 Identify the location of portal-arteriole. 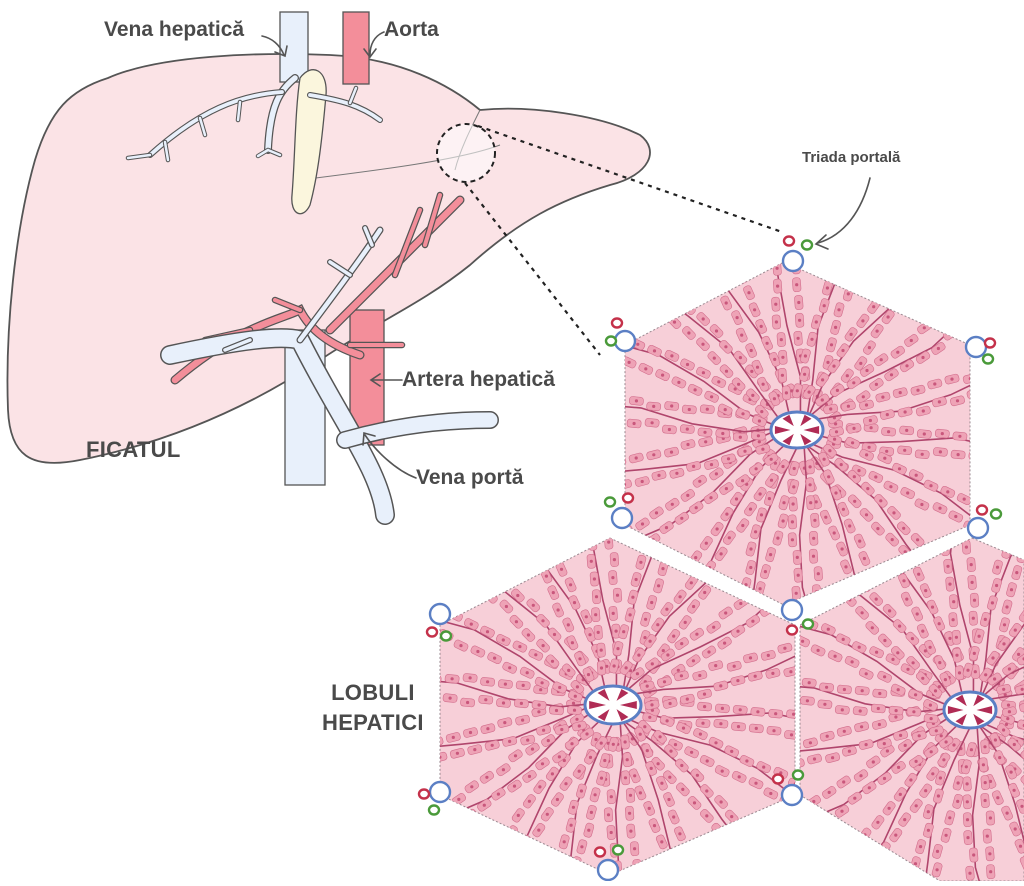
(432, 632).